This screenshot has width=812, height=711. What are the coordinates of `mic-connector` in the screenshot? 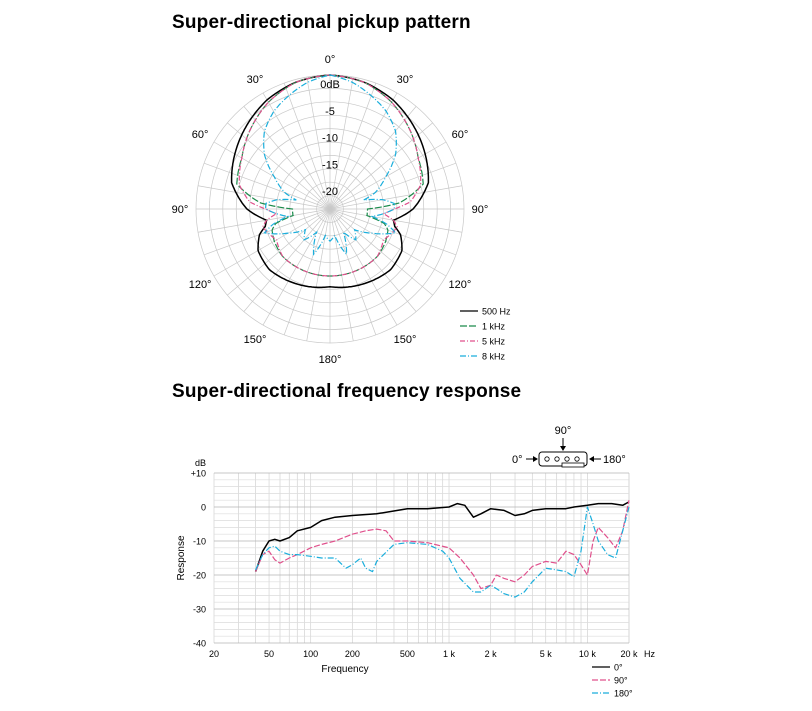 It's located at (573, 465).